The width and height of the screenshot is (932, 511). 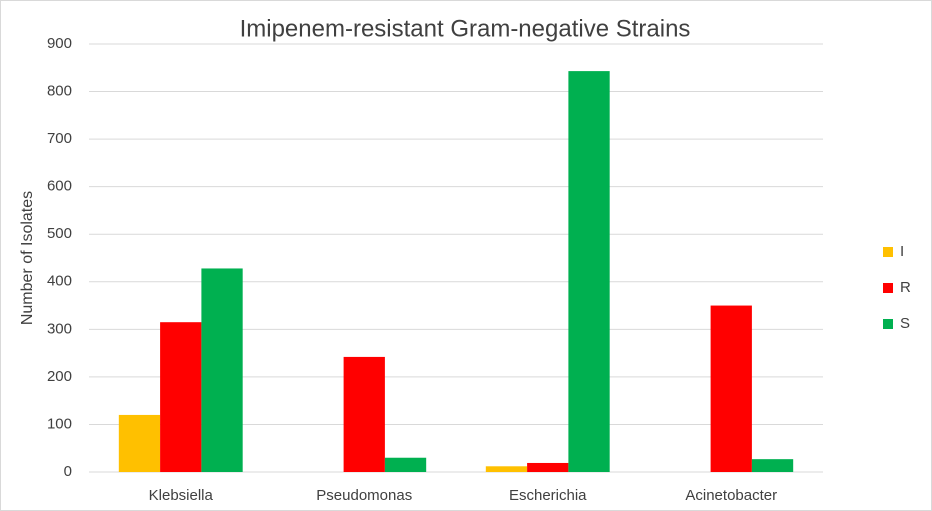 What do you see at coordinates (59, 91) in the screenshot?
I see `y-tick-label: 800` at bounding box center [59, 91].